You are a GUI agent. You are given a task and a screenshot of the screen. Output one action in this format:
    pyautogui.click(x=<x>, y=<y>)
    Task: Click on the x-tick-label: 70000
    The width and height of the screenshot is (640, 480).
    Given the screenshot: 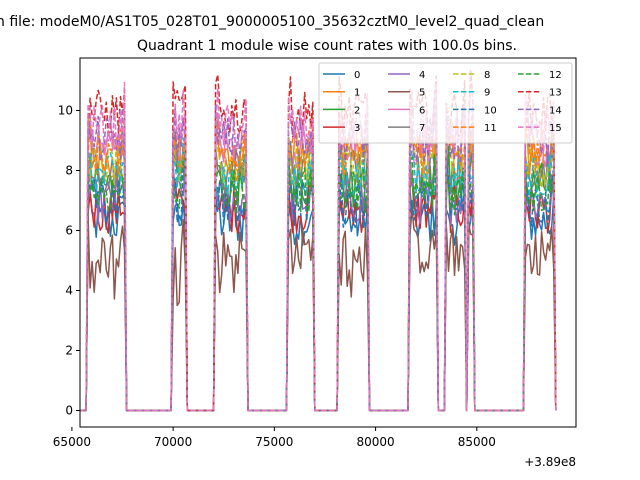 What is the action you would take?
    pyautogui.click(x=173, y=442)
    